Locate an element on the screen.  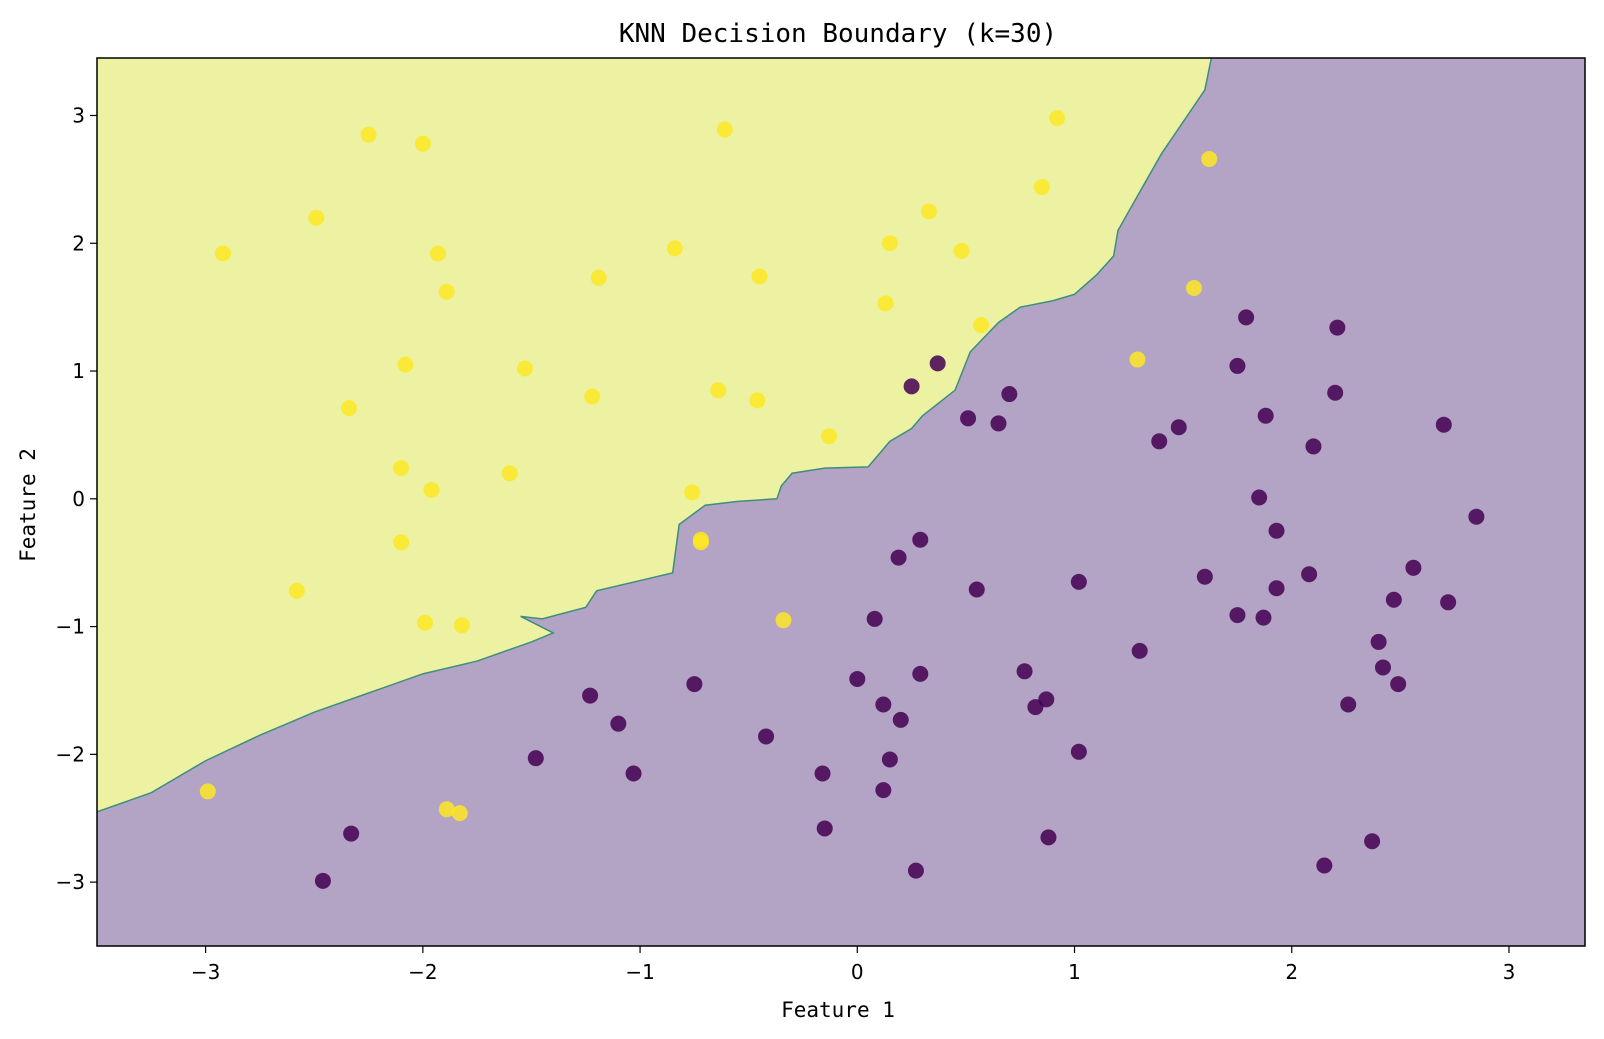
x-tick-label: 1 is located at coordinates (1074, 972).